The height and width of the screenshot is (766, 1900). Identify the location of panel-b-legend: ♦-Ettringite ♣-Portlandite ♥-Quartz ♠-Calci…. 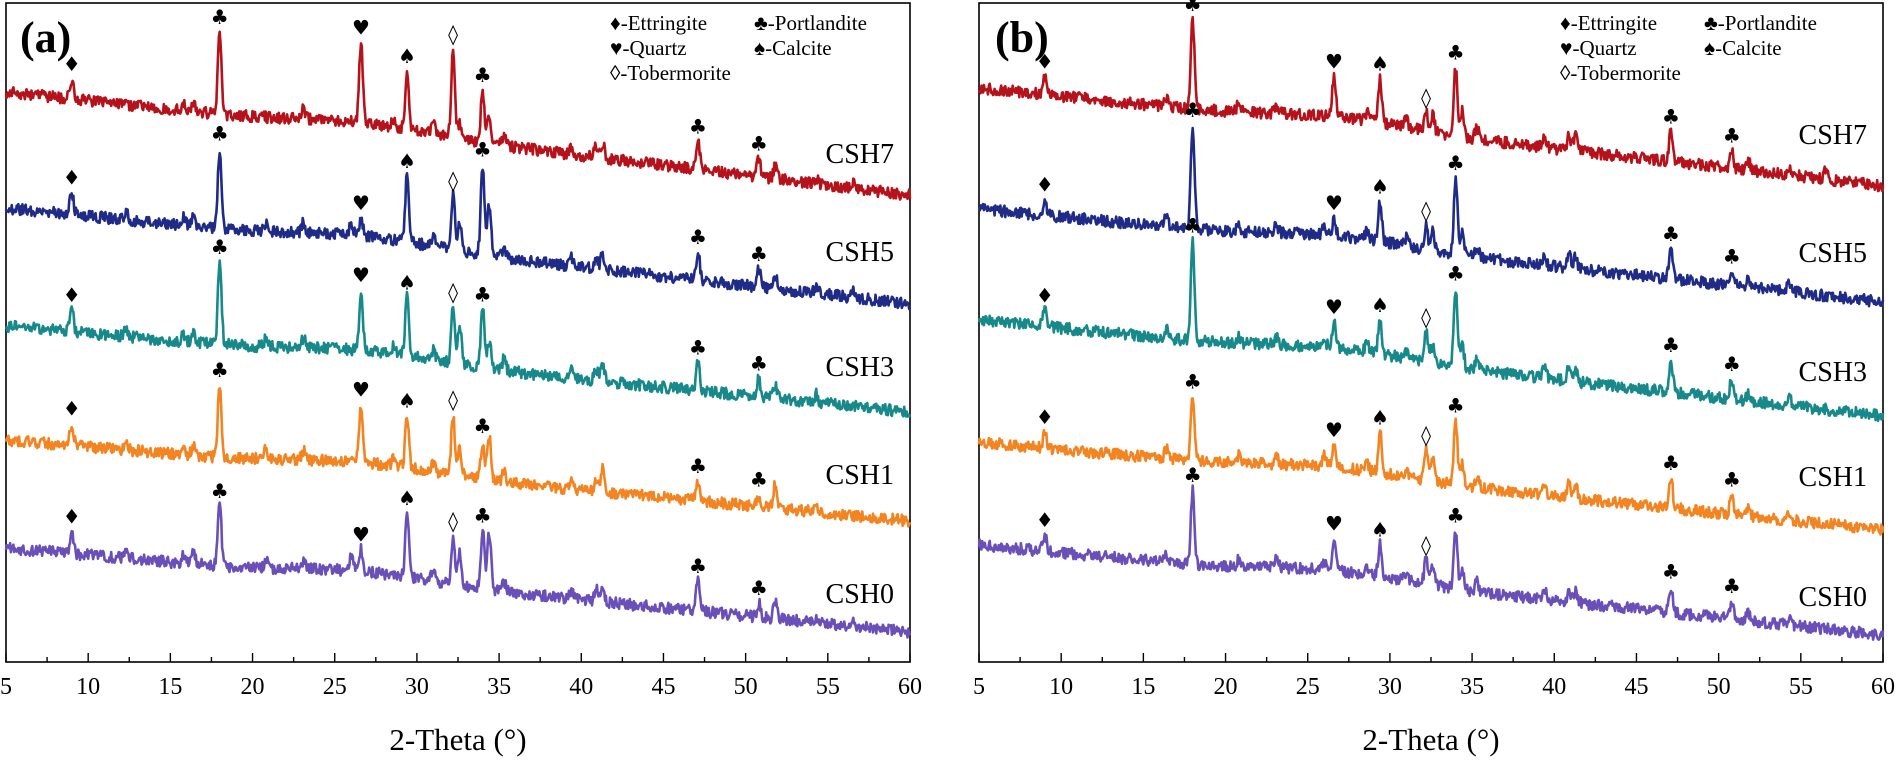
(1688, 48).